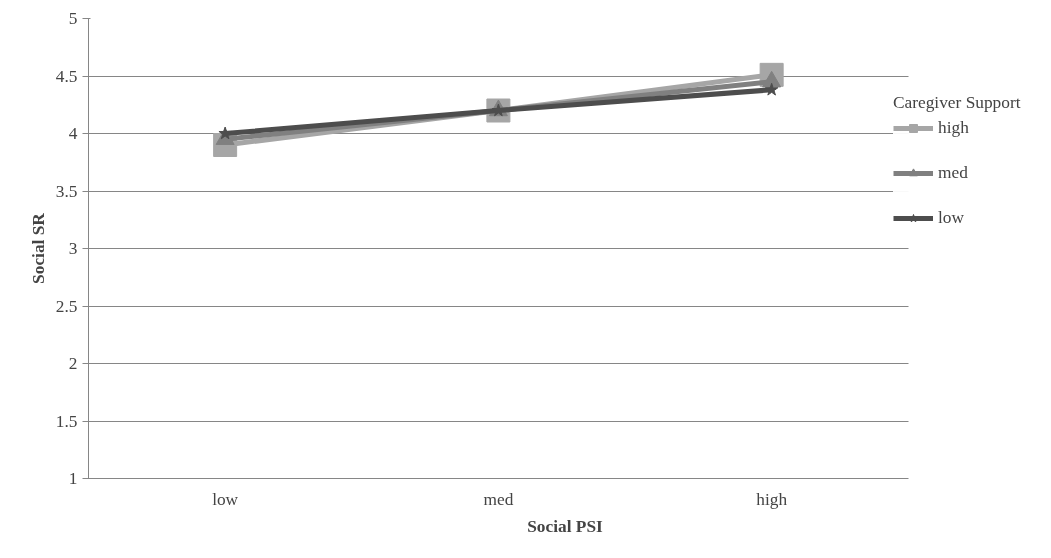  I want to click on legend-label: high, so click(953, 128).